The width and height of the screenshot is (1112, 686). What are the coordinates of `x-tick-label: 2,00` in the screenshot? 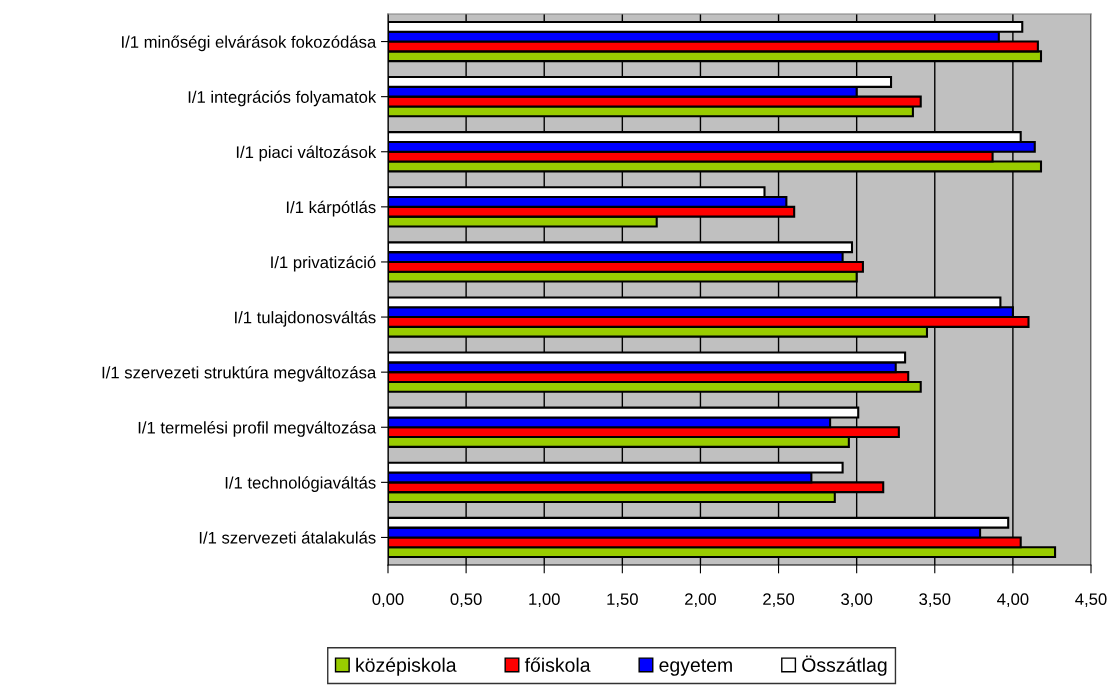 It's located at (701, 600).